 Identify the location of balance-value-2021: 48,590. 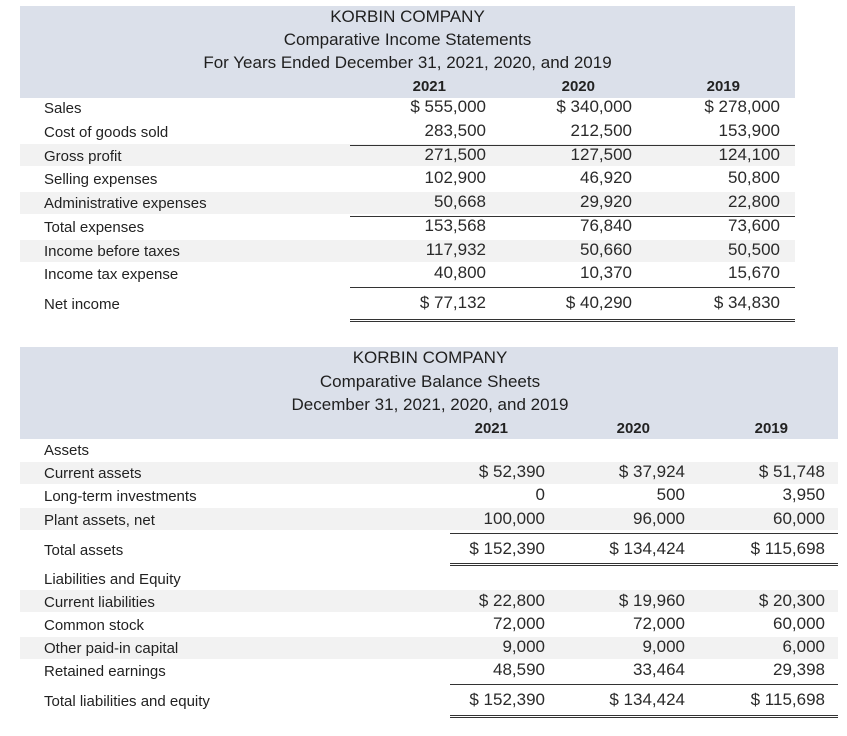
(519, 669).